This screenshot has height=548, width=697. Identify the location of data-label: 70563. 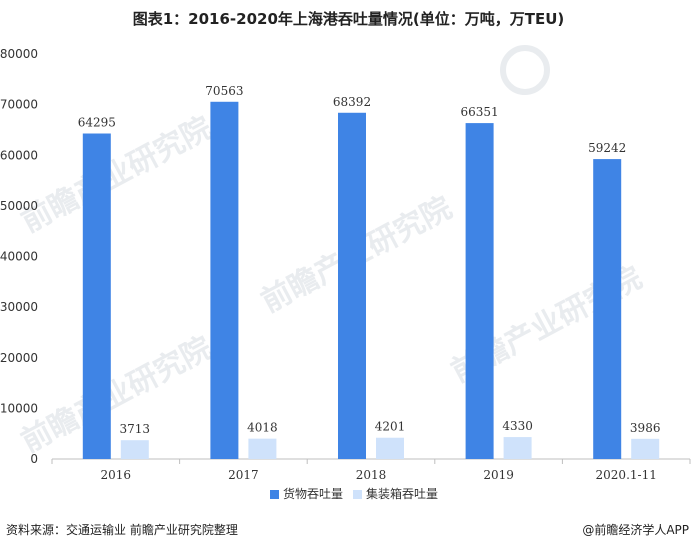
(224, 91).